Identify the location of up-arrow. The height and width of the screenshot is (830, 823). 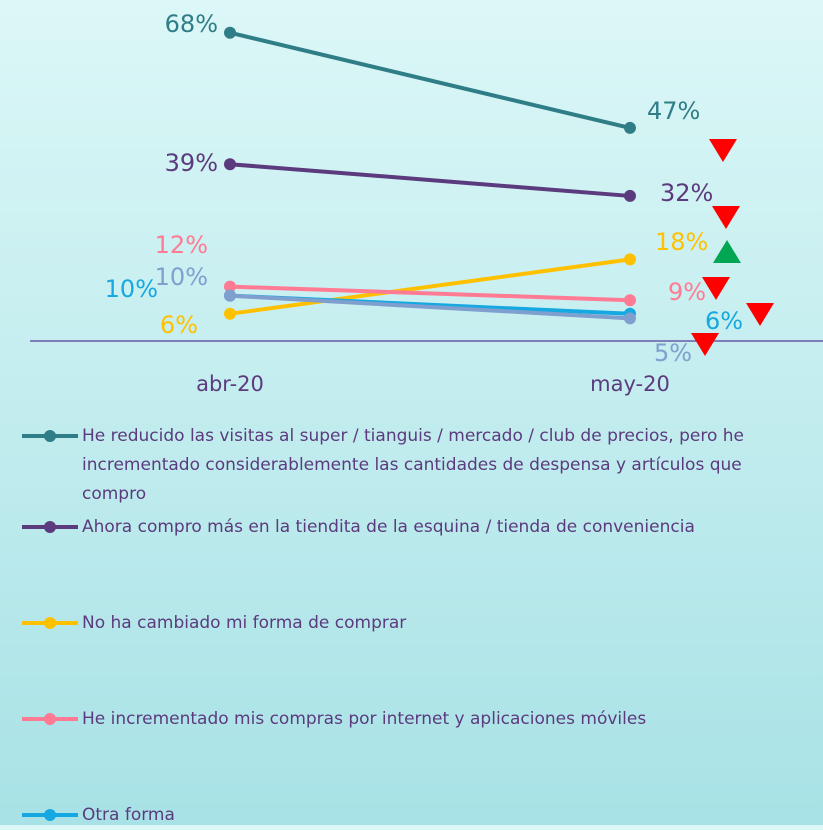
(727, 251).